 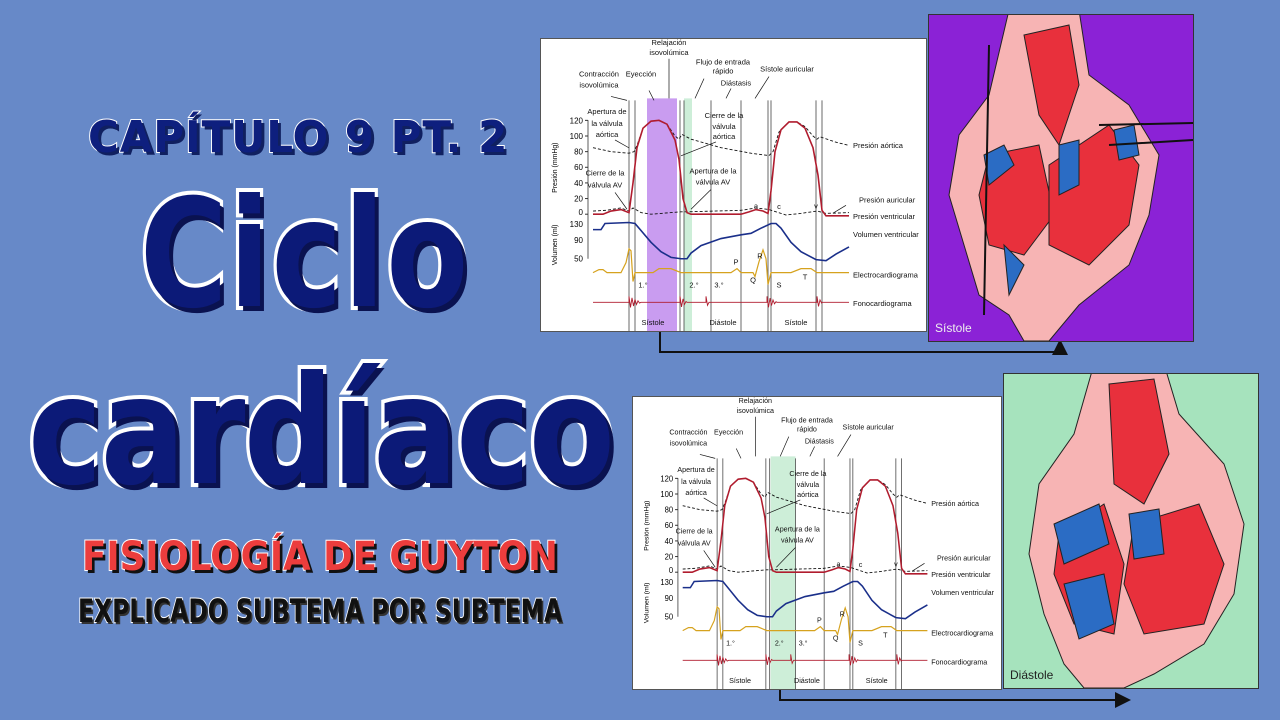 What do you see at coordinates (886, 275) in the screenshot?
I see `diagram-label: Electrocardiograma` at bounding box center [886, 275].